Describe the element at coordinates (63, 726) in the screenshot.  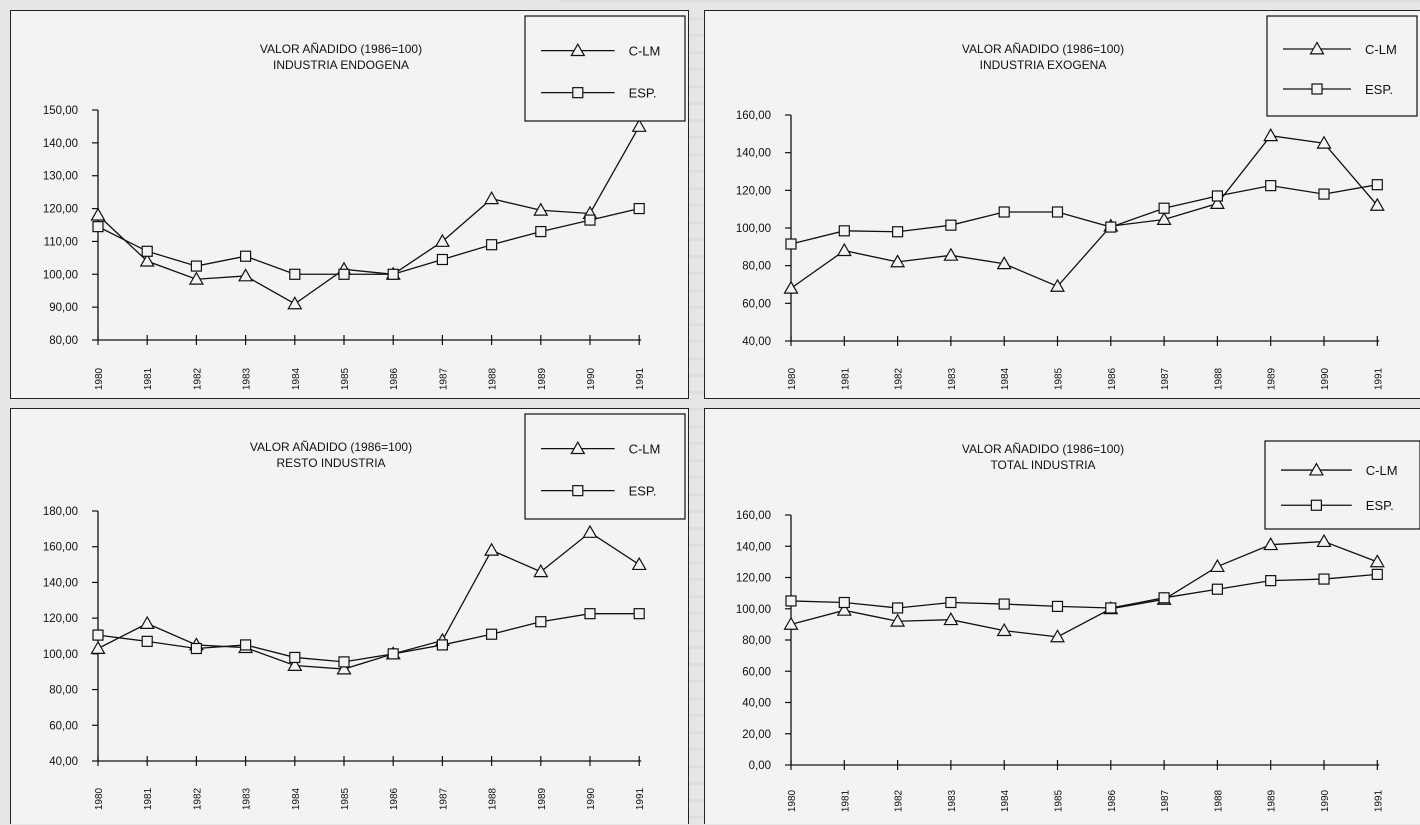
I see `y-tick-label: 60,00` at that location.